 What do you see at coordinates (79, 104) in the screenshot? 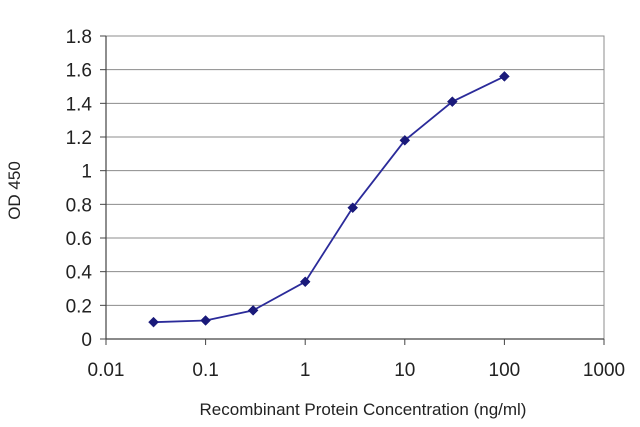
I see `y-tick-label: 1.4` at bounding box center [79, 104].